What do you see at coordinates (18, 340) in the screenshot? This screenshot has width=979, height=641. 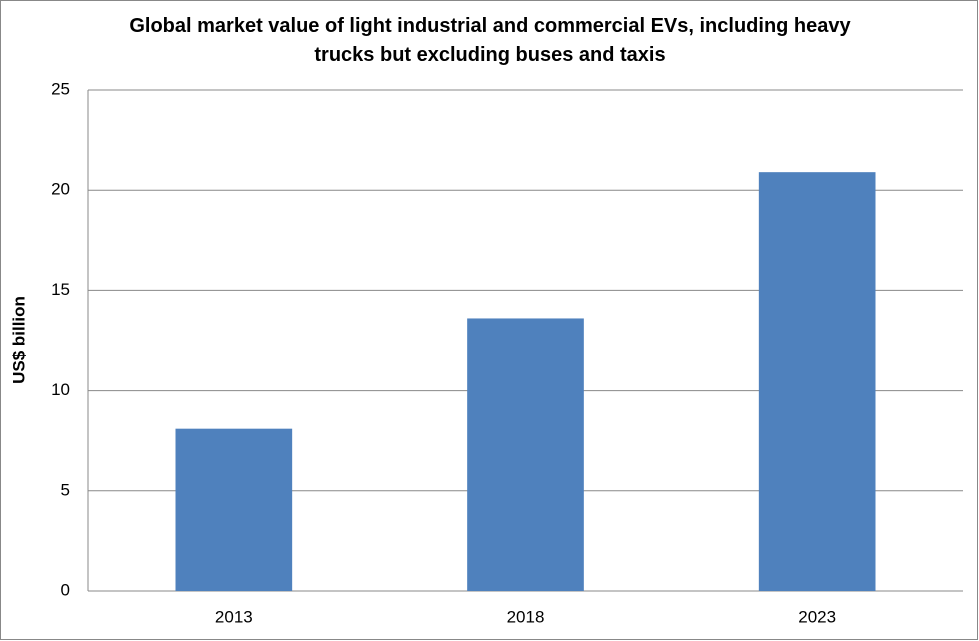 I see `y-axis-label: US$ billion` at bounding box center [18, 340].